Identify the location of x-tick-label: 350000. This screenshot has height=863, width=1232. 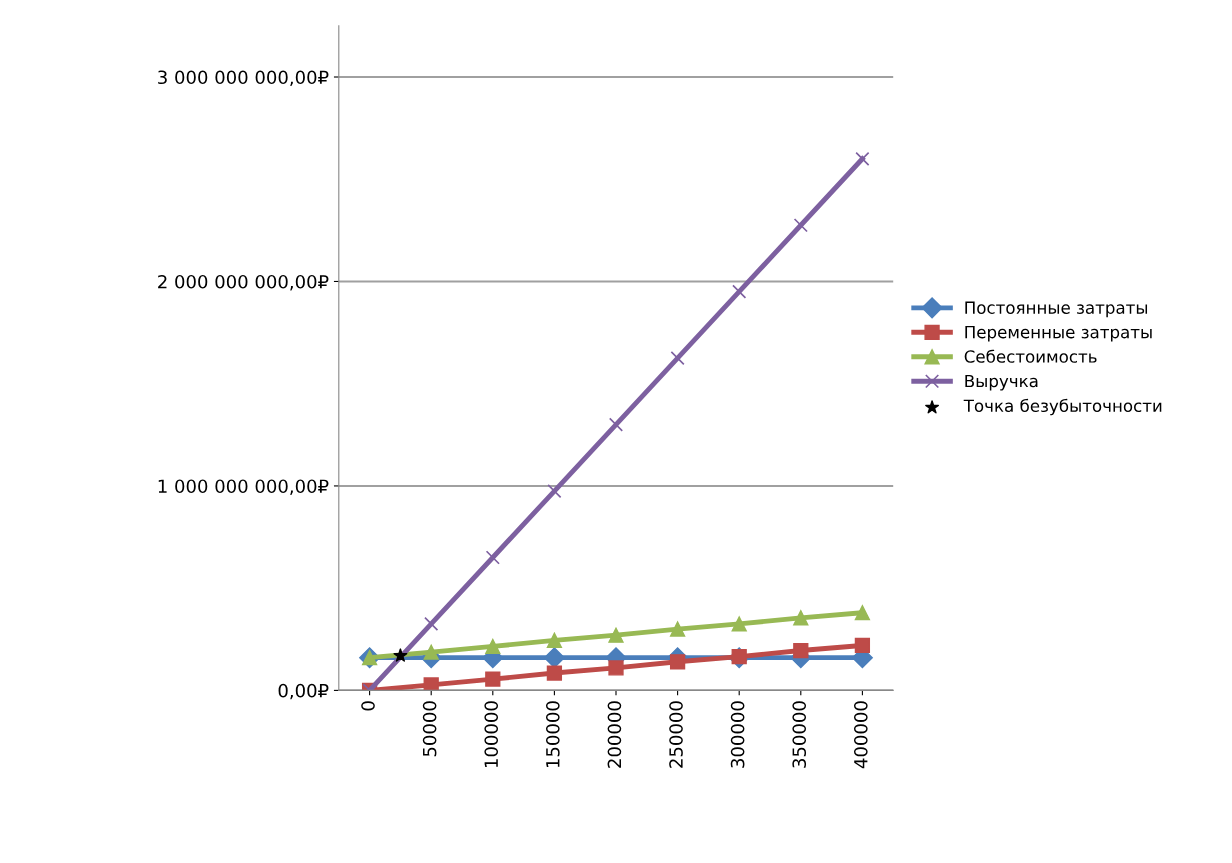
(799, 734).